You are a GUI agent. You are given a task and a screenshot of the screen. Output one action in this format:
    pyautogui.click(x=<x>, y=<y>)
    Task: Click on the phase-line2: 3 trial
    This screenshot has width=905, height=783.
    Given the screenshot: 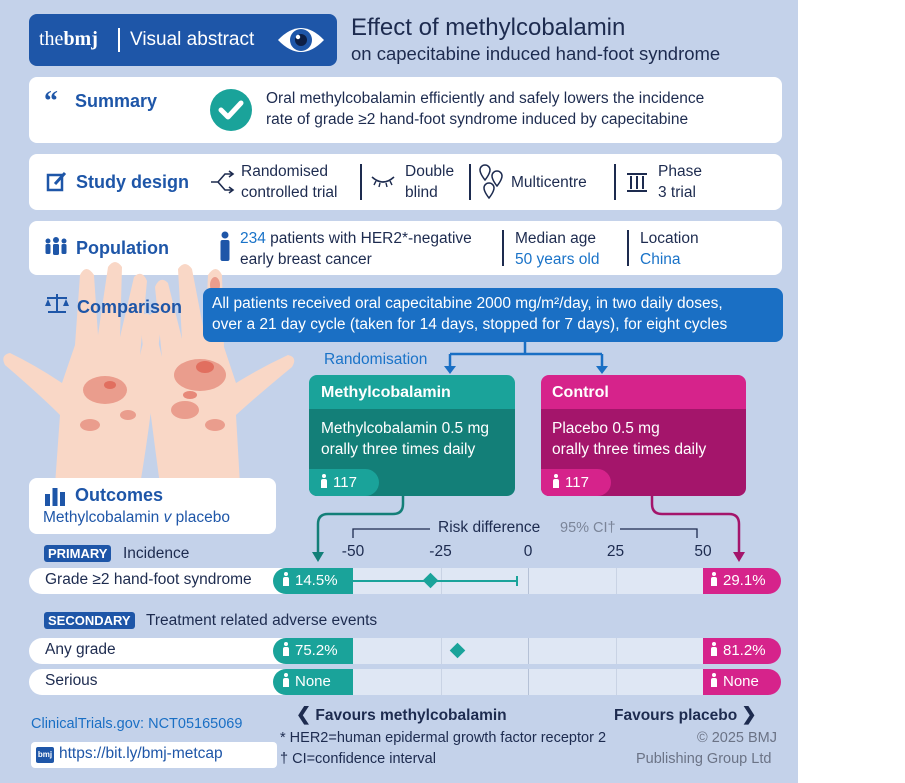 What is the action you would take?
    pyautogui.click(x=677, y=192)
    